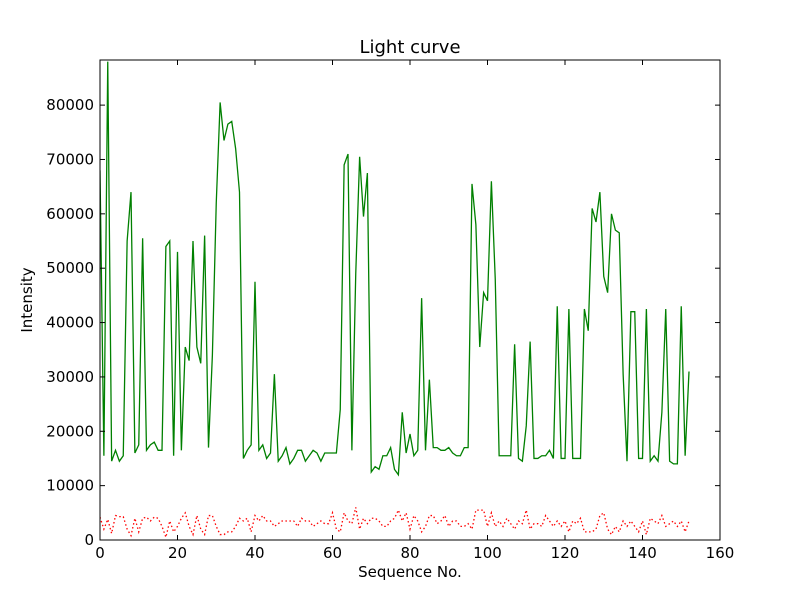 The height and width of the screenshot is (600, 800). What do you see at coordinates (70, 486) in the screenshot?
I see `y-tick-label: 10000` at bounding box center [70, 486].